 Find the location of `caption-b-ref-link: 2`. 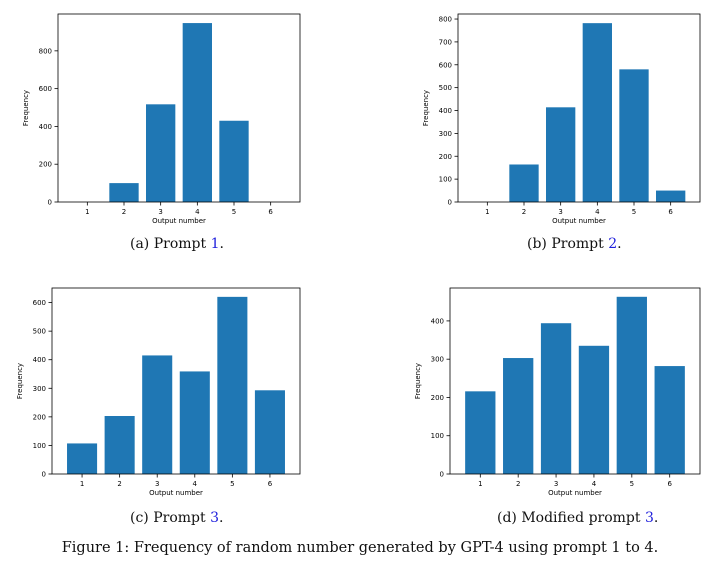

caption-b-ref-link: 2 is located at coordinates (613, 244).